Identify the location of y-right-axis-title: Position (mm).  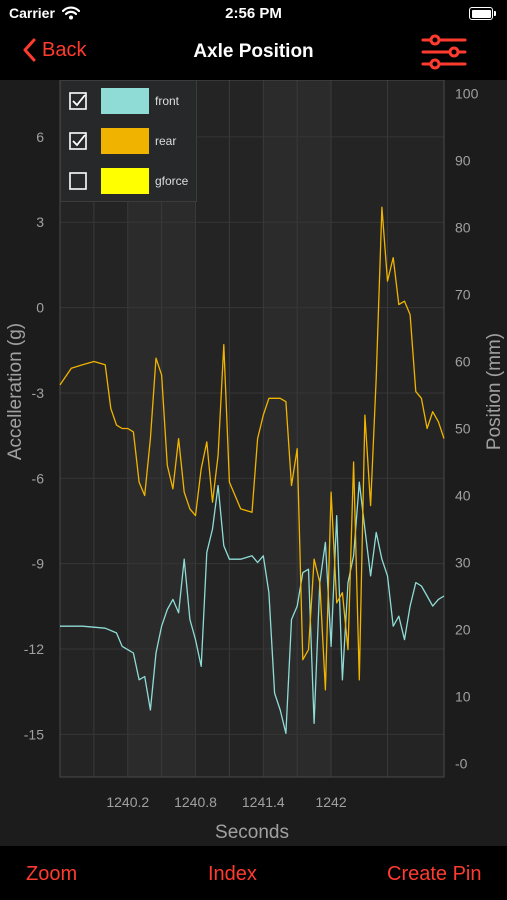
(494, 391).